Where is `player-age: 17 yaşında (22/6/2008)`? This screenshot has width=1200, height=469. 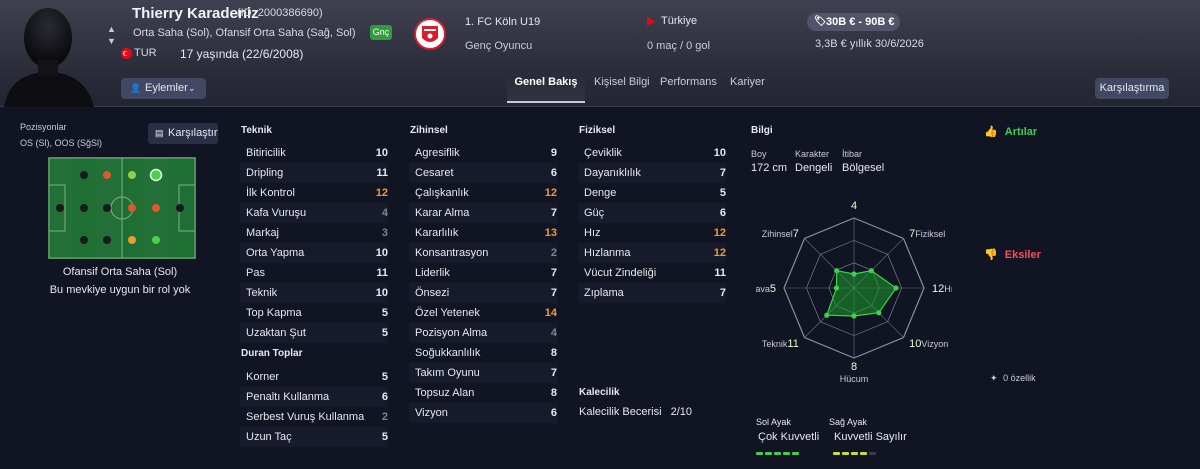 player-age: 17 yaşında (22/6/2008) is located at coordinates (241, 54).